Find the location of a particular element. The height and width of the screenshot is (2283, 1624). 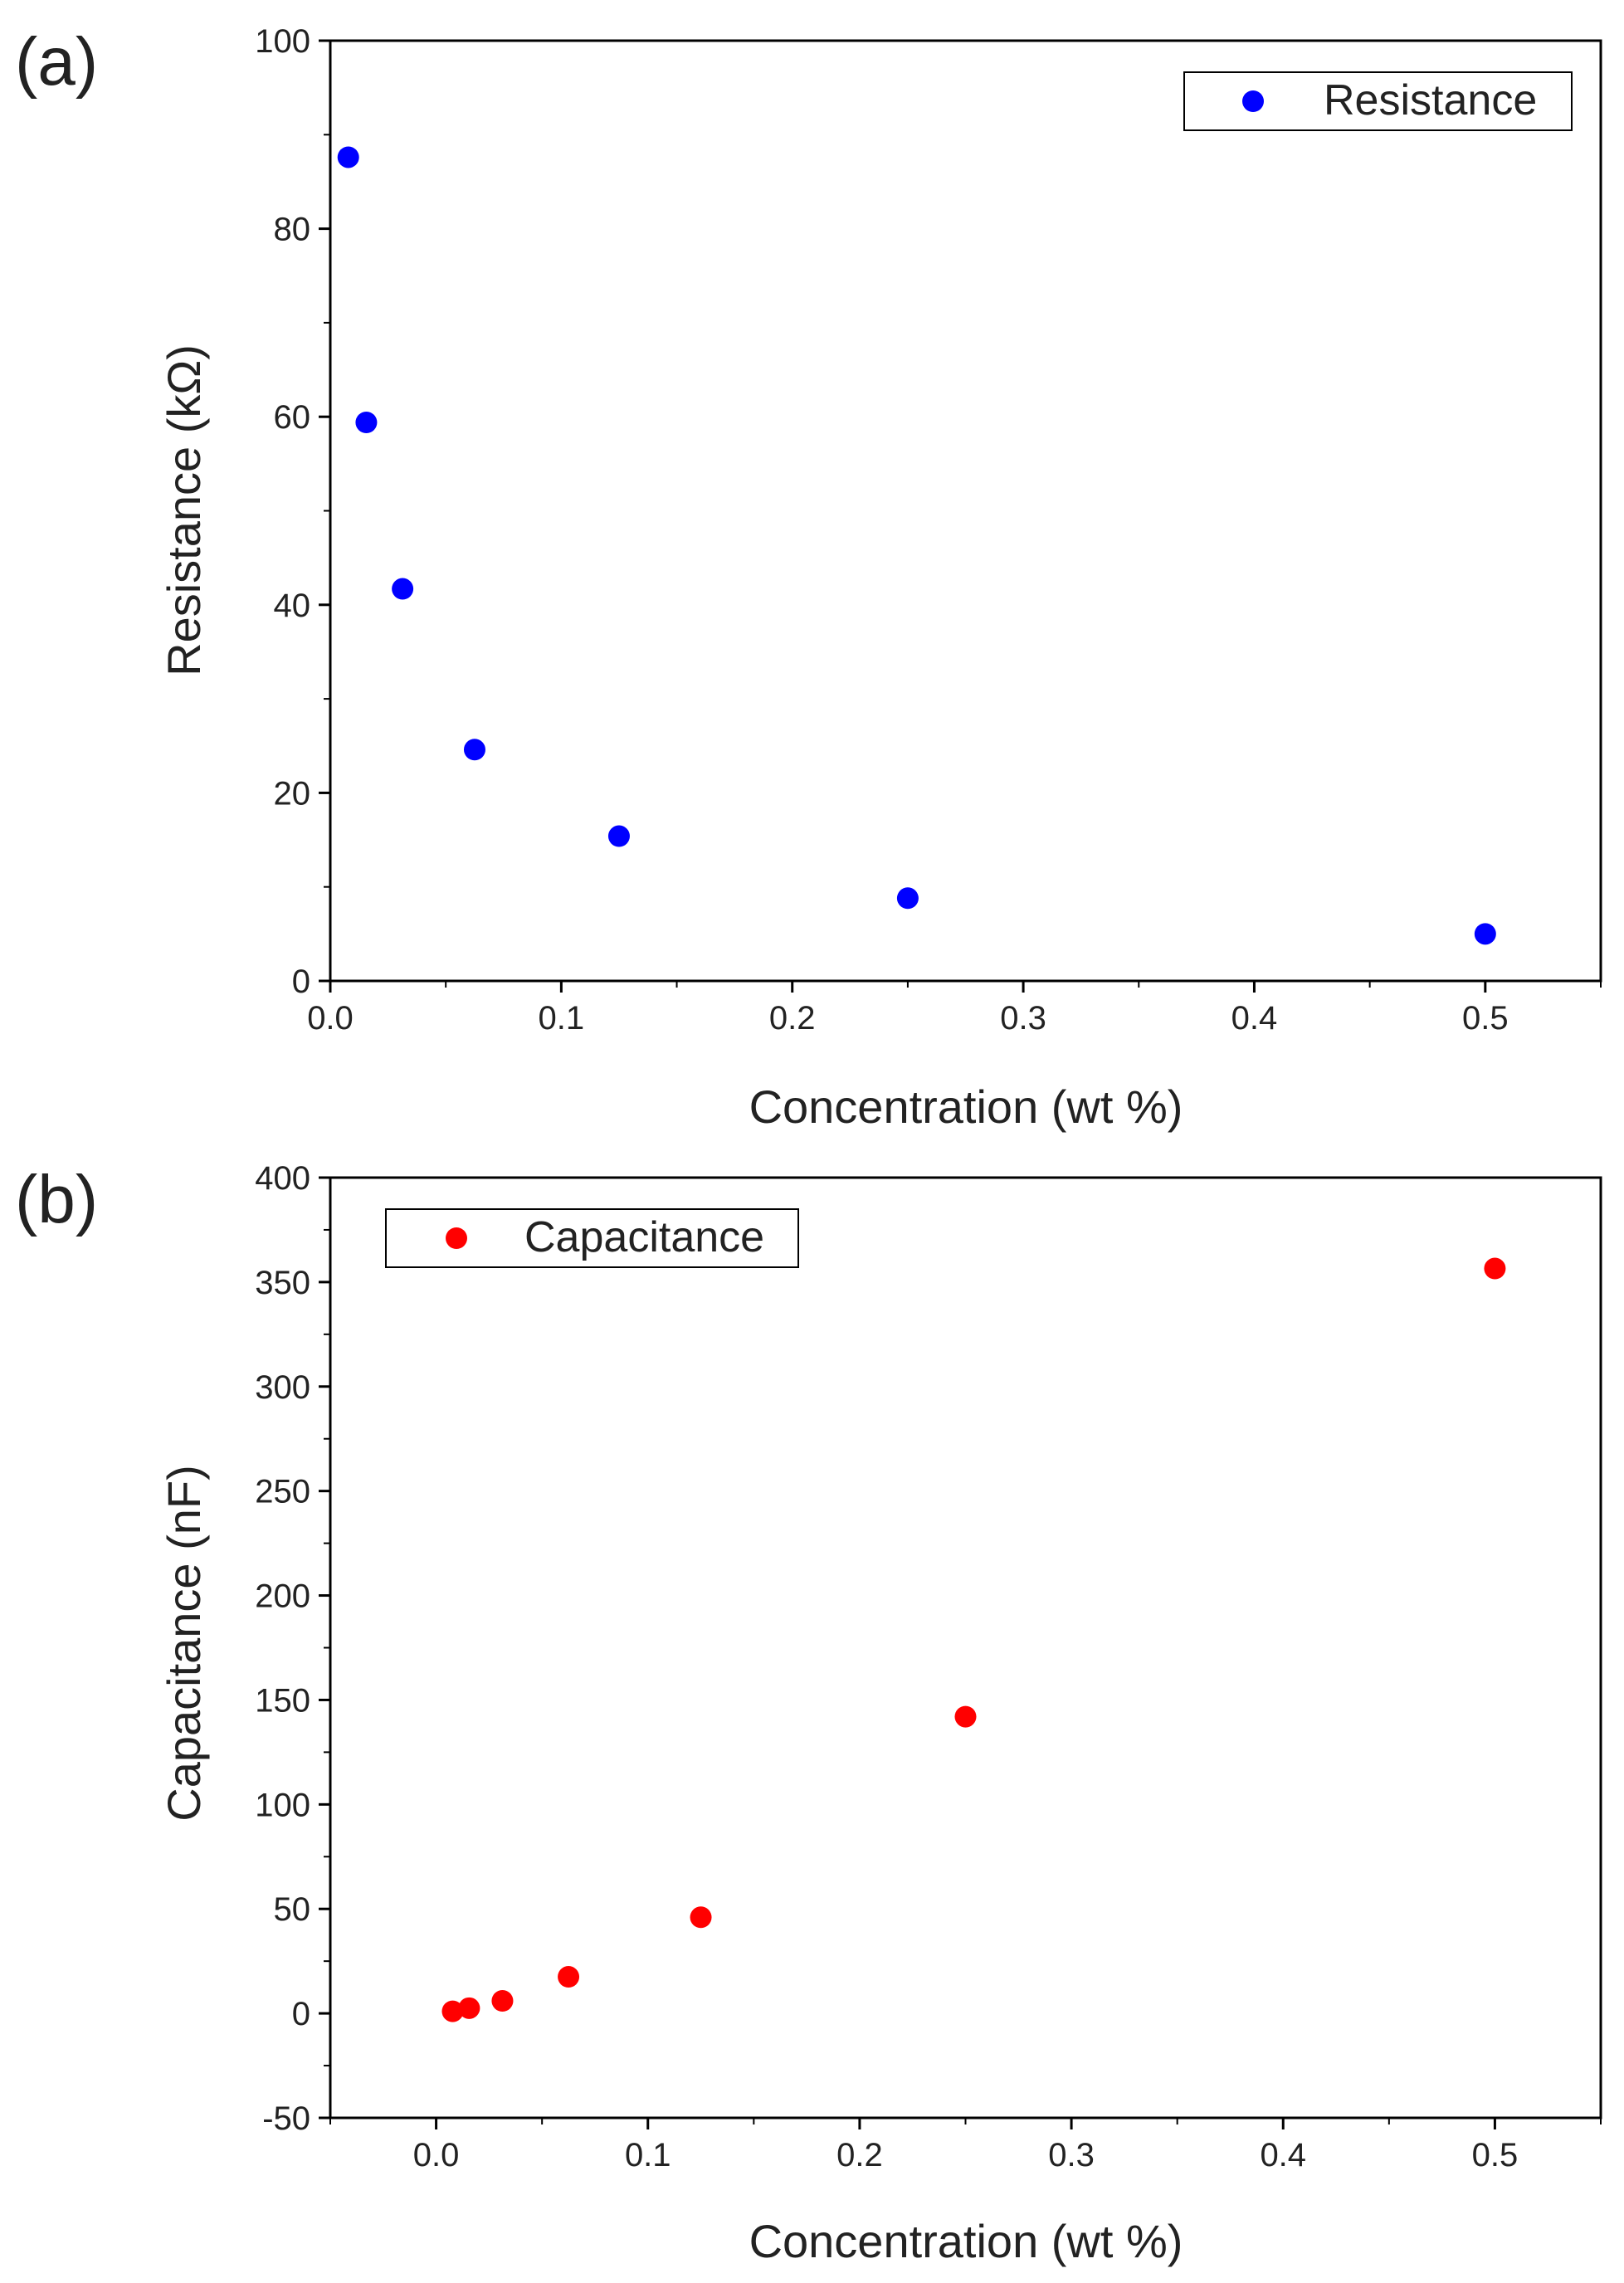

y-tick-label: 200 is located at coordinates (282, 1596).